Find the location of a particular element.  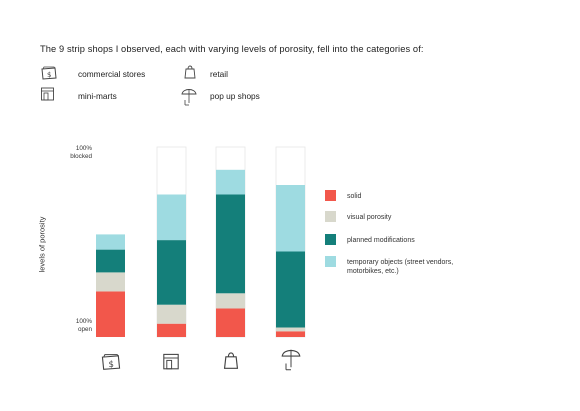

y-bottom-label: 100% open is located at coordinates (83, 325).